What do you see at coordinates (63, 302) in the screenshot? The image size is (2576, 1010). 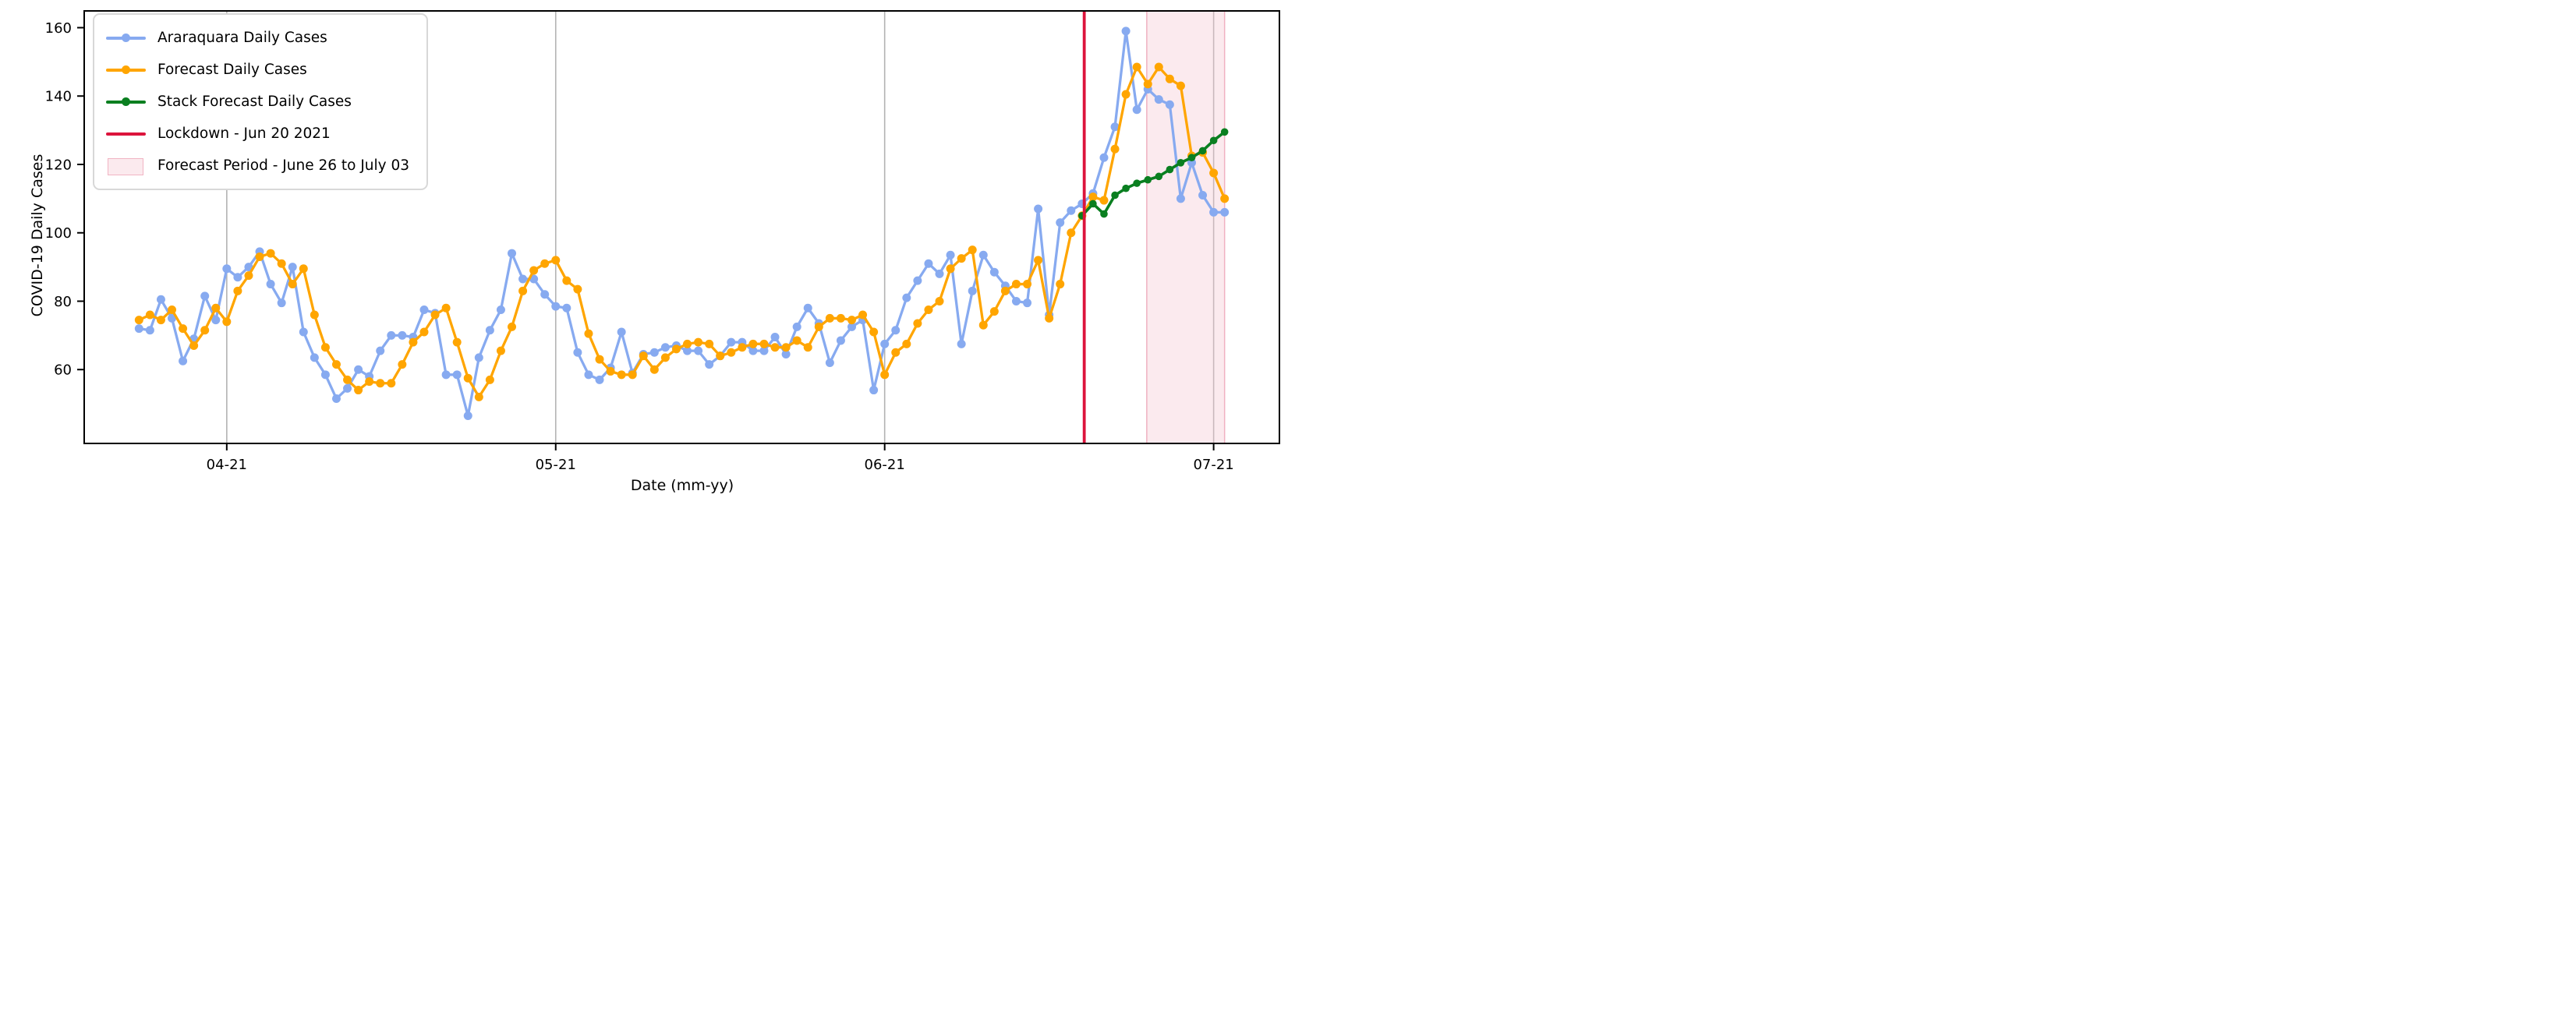 I see `svg-text: 80` at bounding box center [63, 302].